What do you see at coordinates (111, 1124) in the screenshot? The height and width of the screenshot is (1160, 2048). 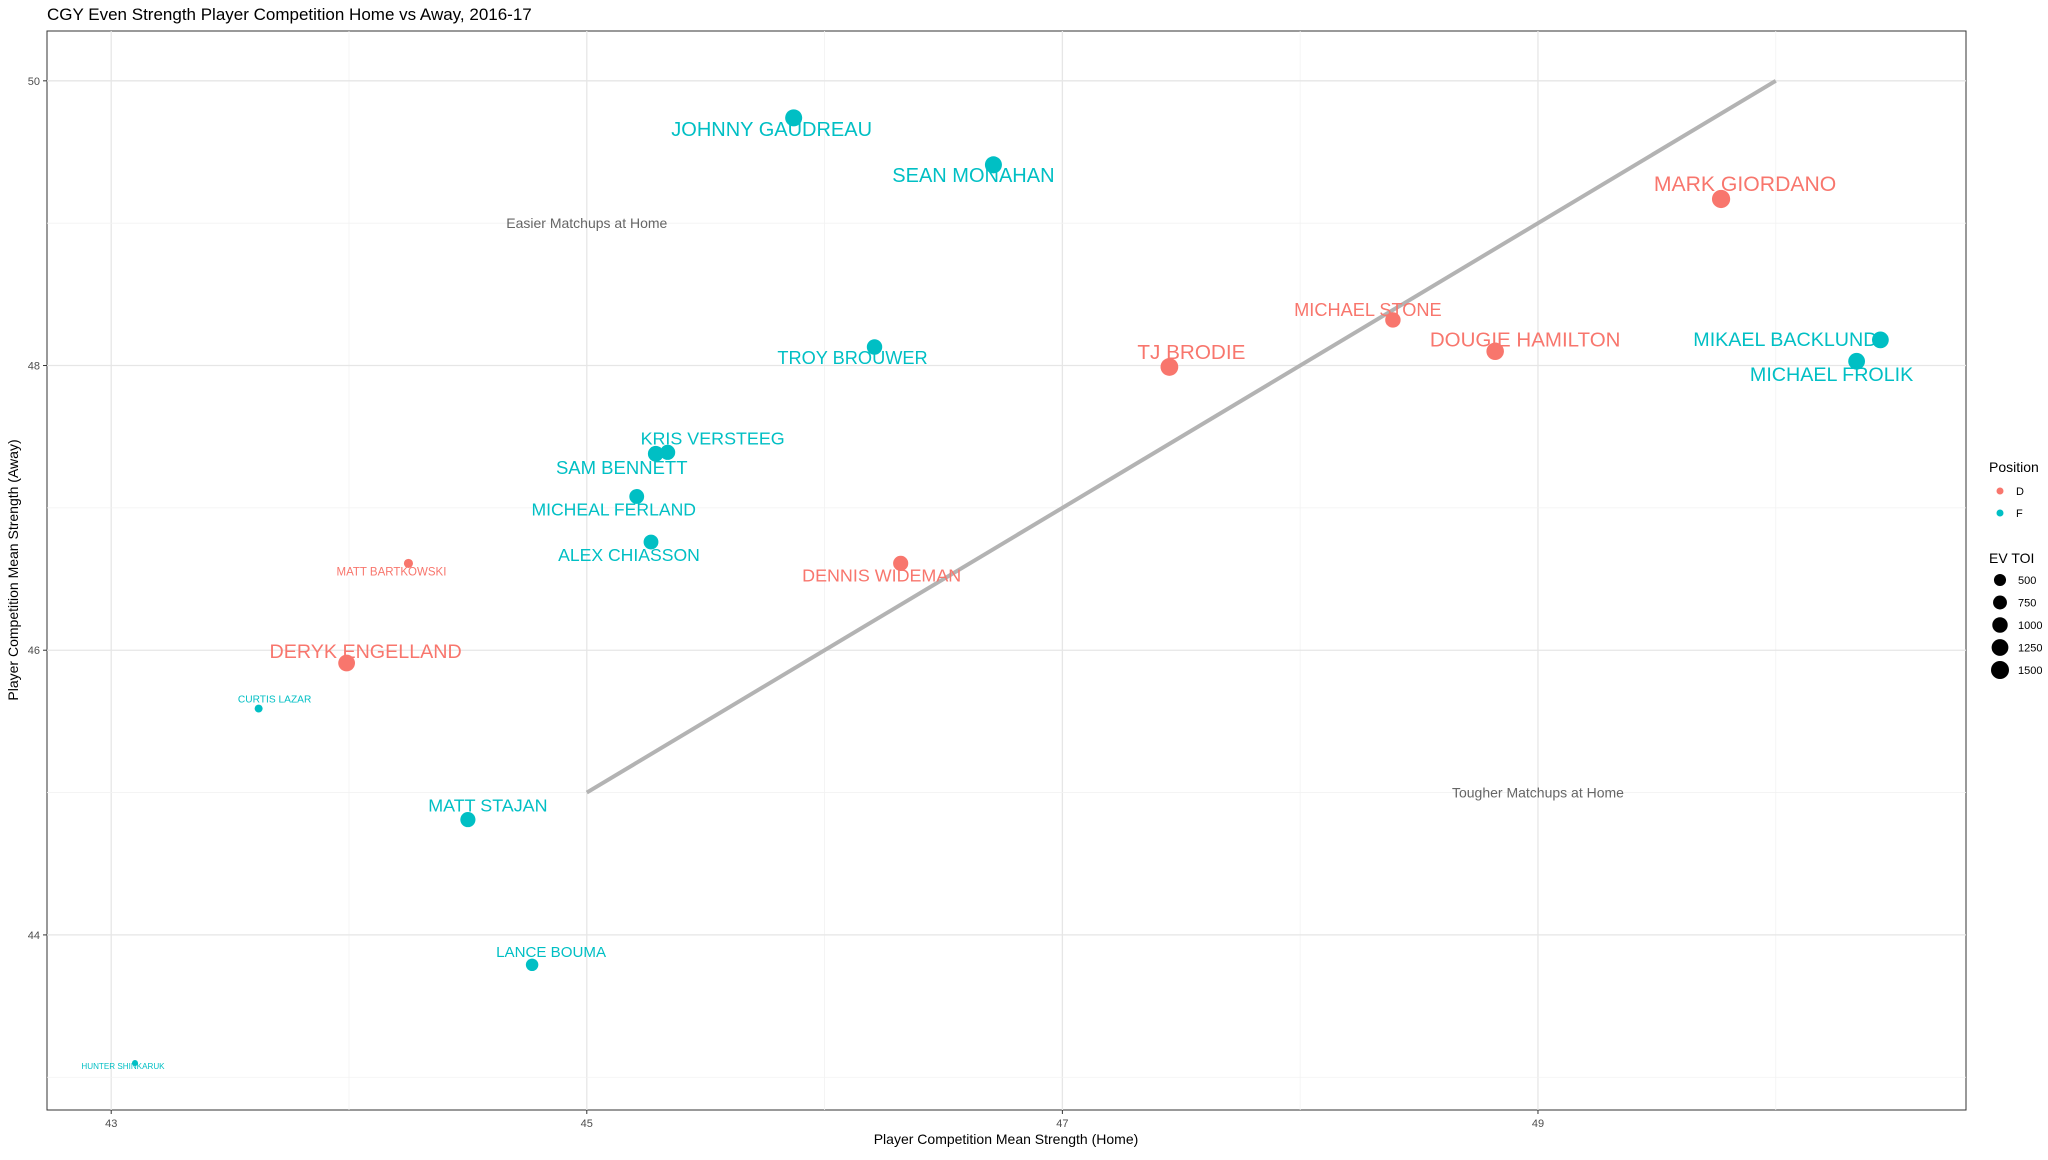 I see `x-tick-label: 43` at bounding box center [111, 1124].